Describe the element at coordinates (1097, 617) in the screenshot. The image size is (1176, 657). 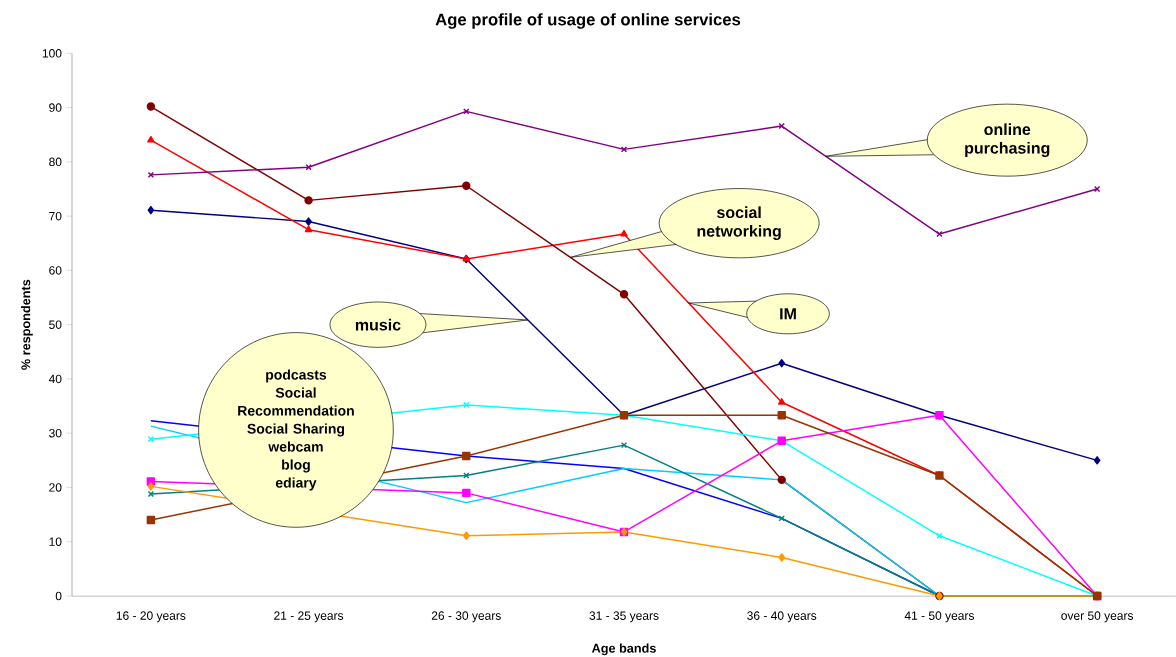
I see `x-tick-label: over 50 years` at that location.